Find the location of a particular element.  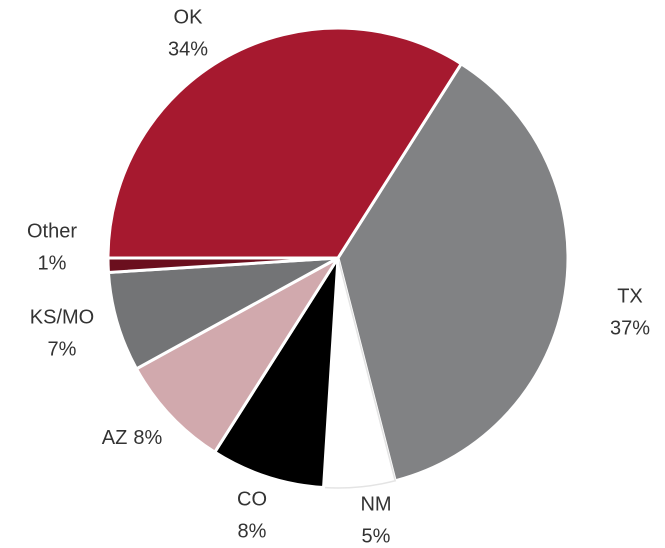

slice-value-label: 5% is located at coordinates (376, 536).